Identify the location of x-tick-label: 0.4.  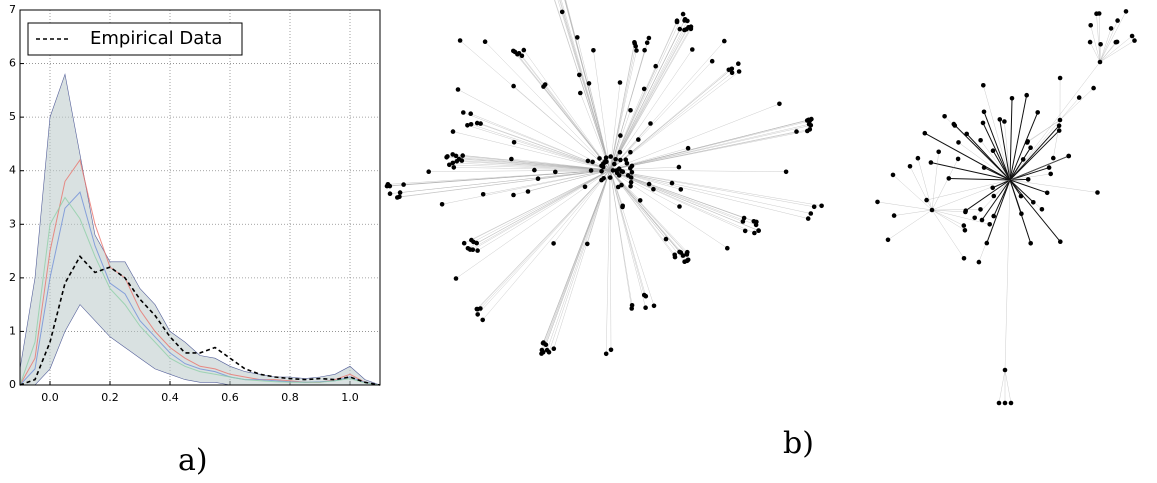
(170, 397).